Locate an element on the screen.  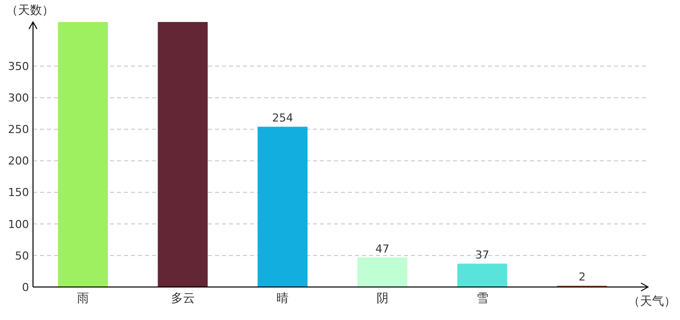
x-tick-label: 阴 is located at coordinates (382, 298).